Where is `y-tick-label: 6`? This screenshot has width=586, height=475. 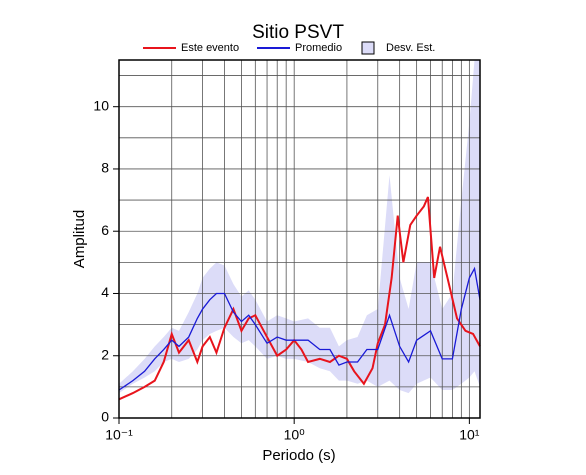
y-tick-label: 6 is located at coordinates (105, 230).